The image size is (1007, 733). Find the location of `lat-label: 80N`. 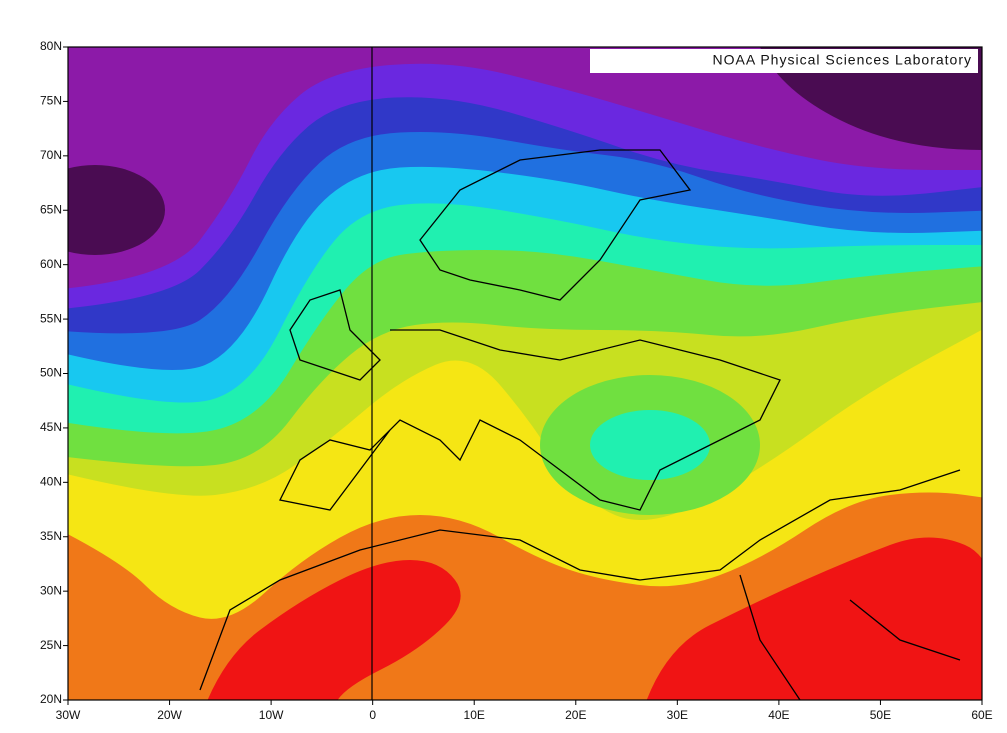

lat-label: 80N is located at coordinates (51, 46).